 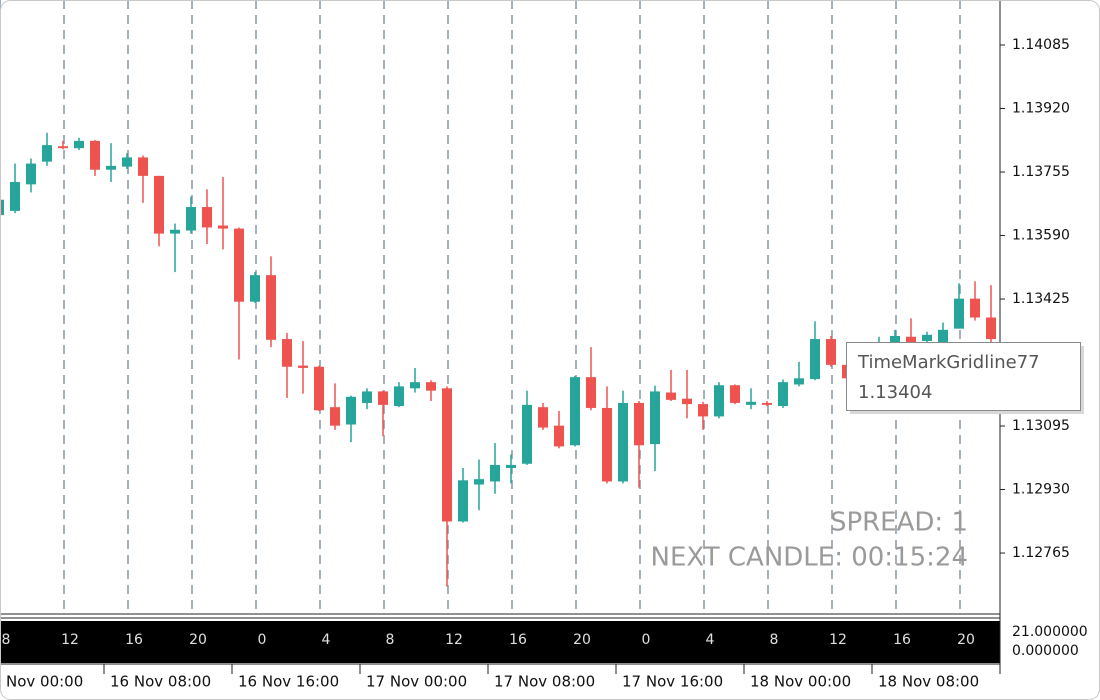 What do you see at coordinates (1041, 109) in the screenshot?
I see `y-tick-label: 1.13920` at bounding box center [1041, 109].